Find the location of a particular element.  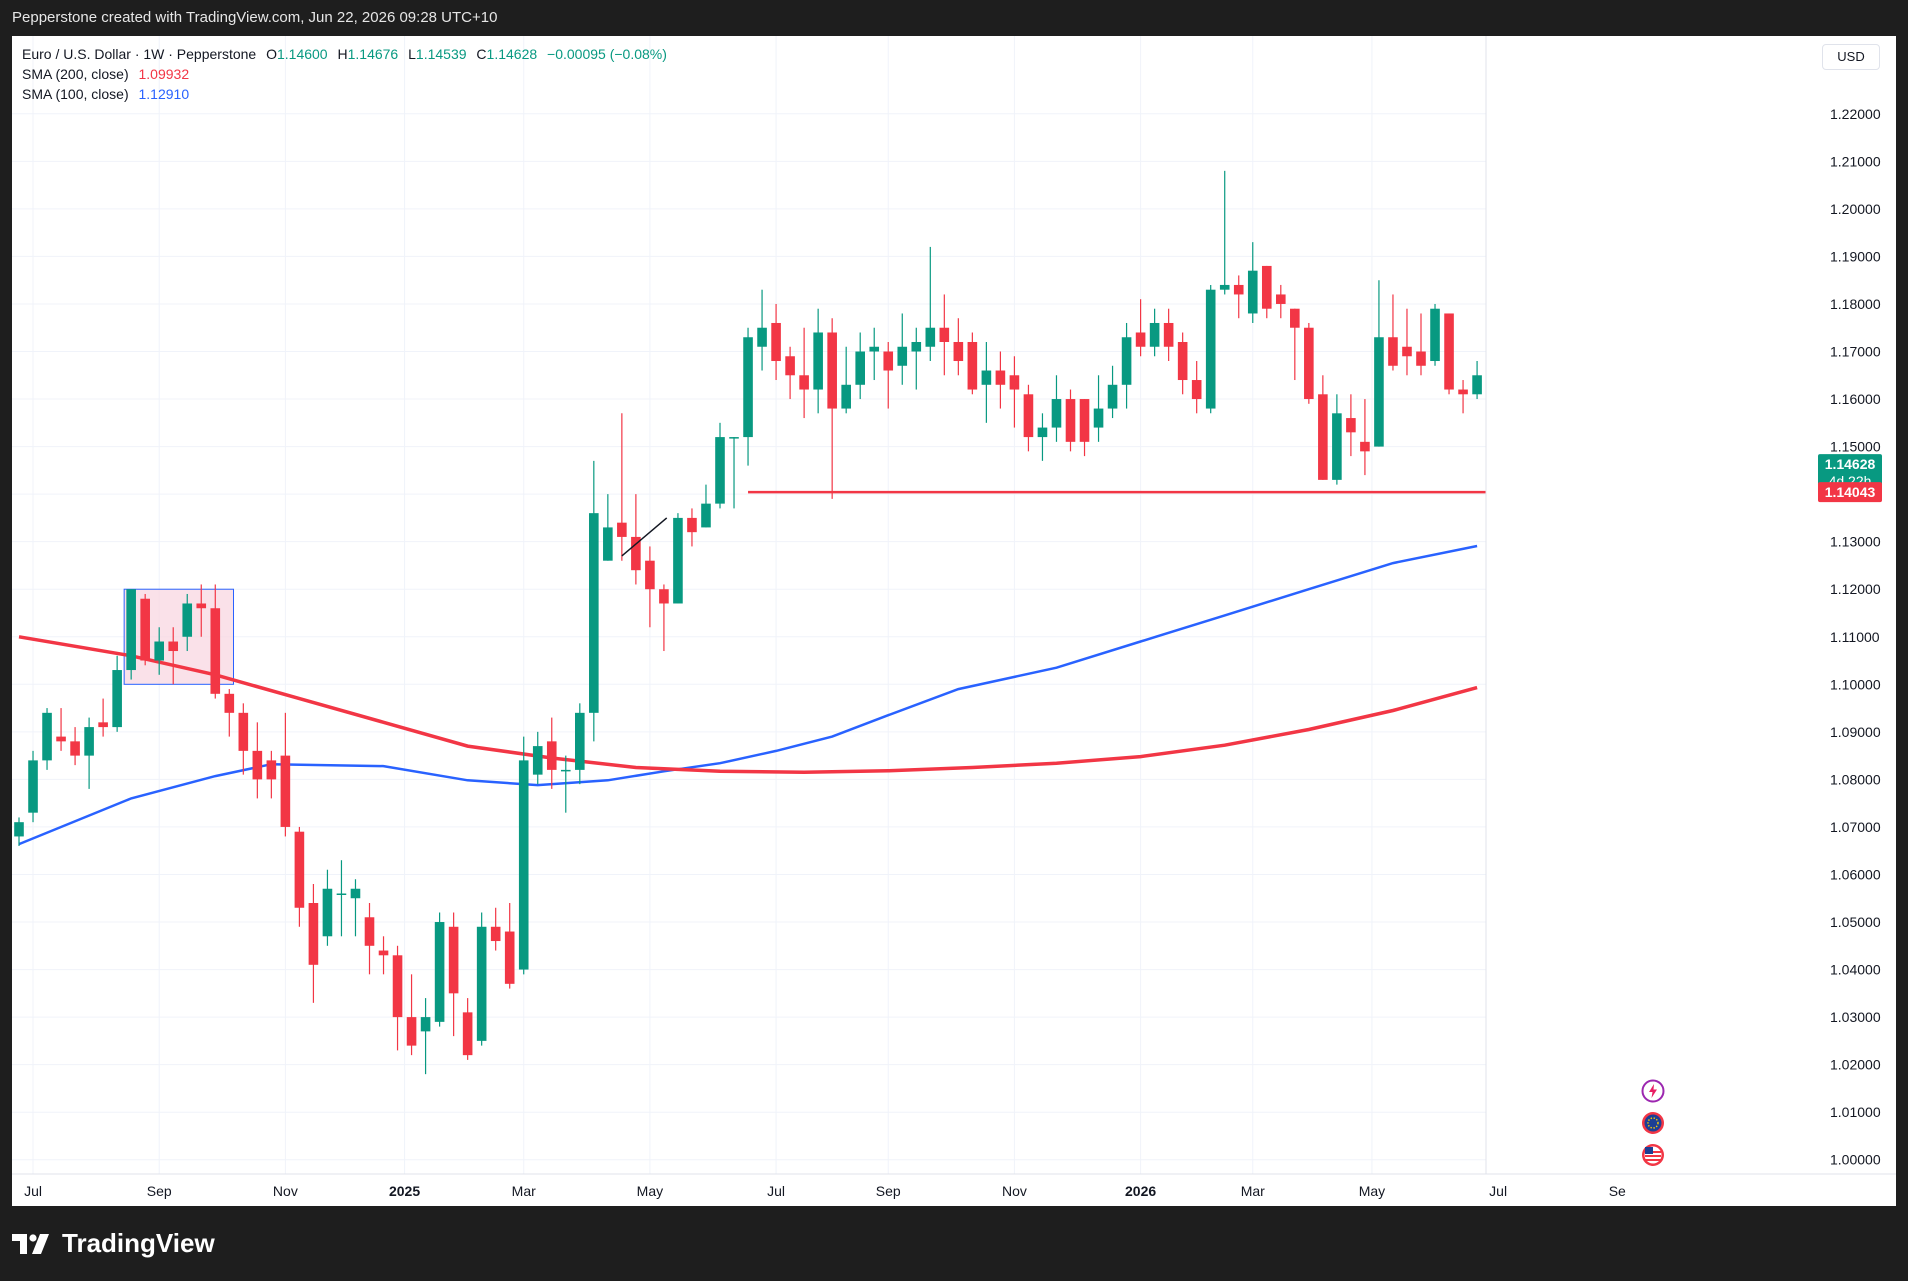

symbol-title: Euro / U.S. Dollar · 1W · Pepperstone is located at coordinates (139, 54).